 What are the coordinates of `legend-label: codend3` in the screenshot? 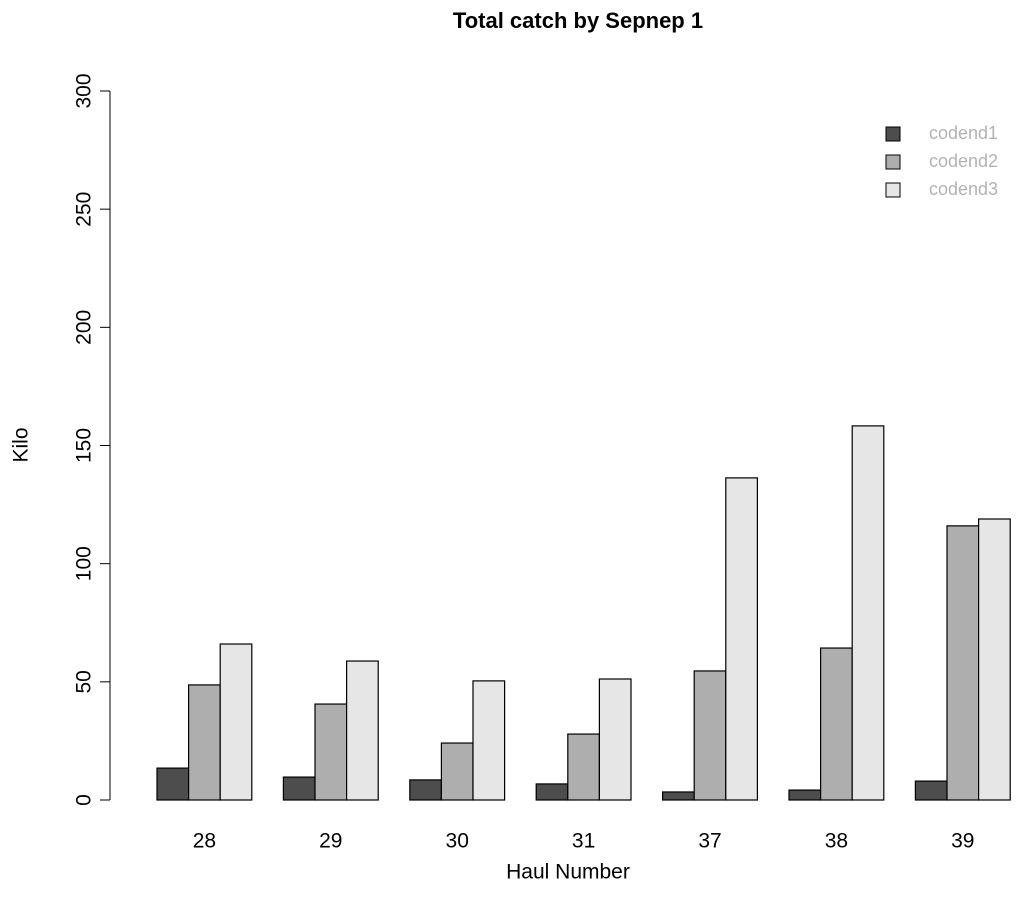 It's located at (963, 189).